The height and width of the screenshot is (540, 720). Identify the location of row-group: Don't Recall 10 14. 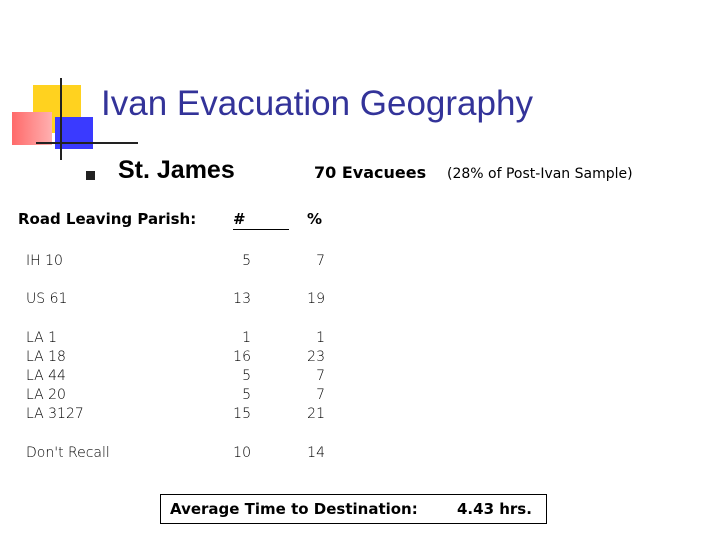
(360, 453).